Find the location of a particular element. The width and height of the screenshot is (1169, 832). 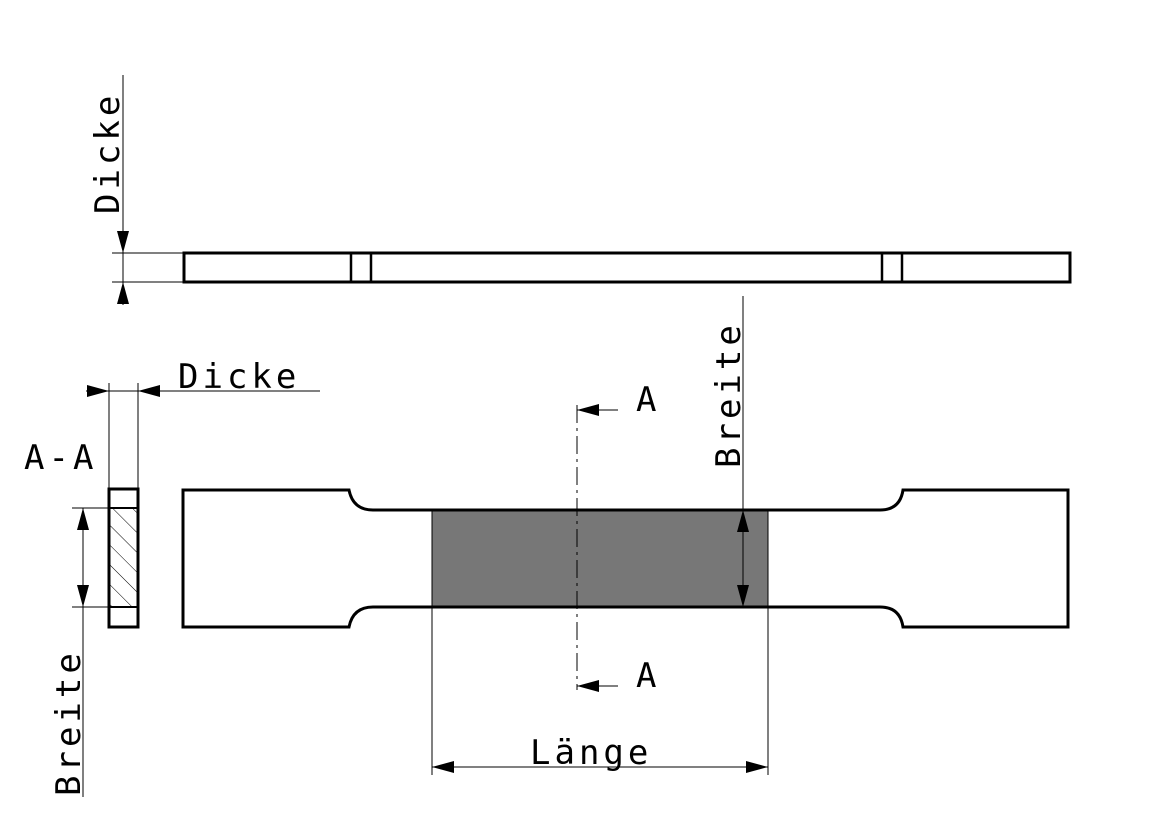

specimen-outline is located at coordinates (625, 558).